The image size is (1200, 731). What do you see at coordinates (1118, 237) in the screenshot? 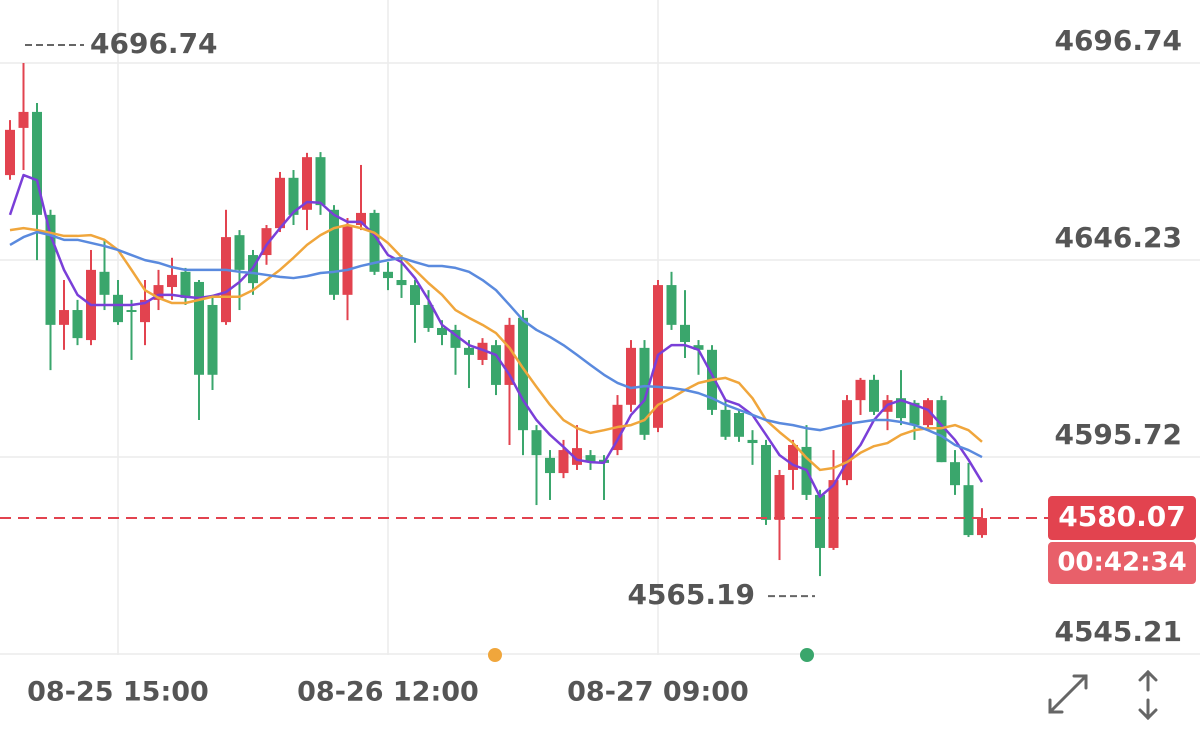
I see `y-tick-label: 4646.23` at bounding box center [1118, 237].